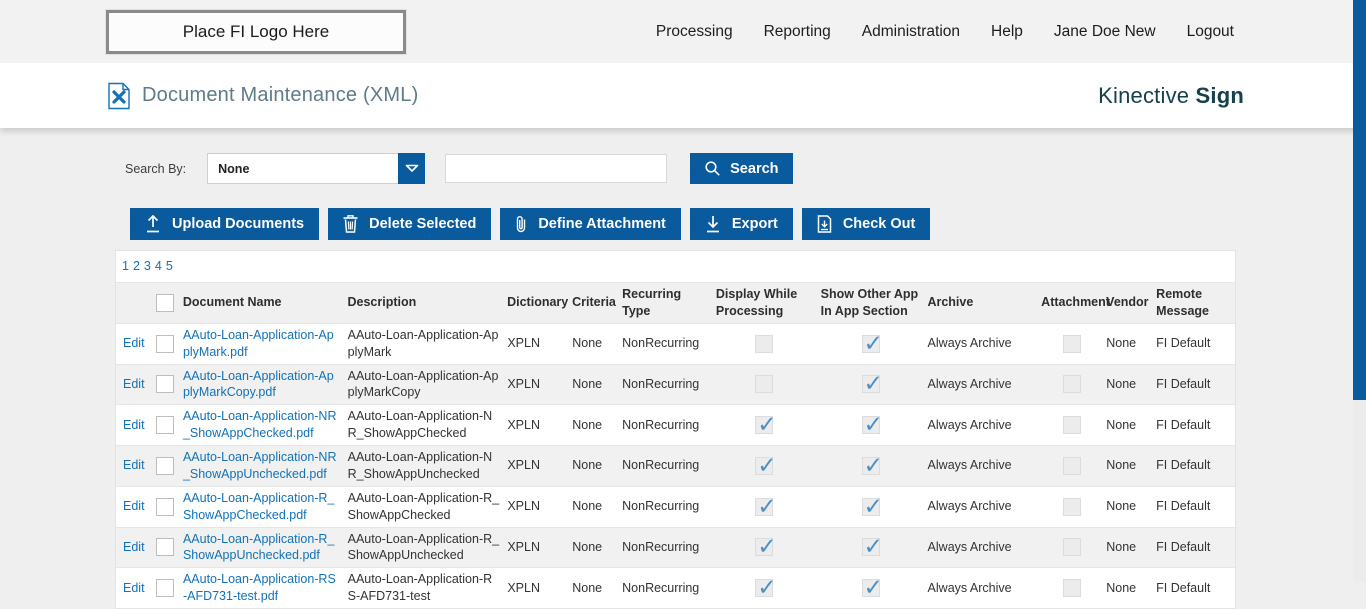 The image size is (1366, 609). Describe the element at coordinates (316, 168) in the screenshot. I see `search-by-dropdown: None` at that location.